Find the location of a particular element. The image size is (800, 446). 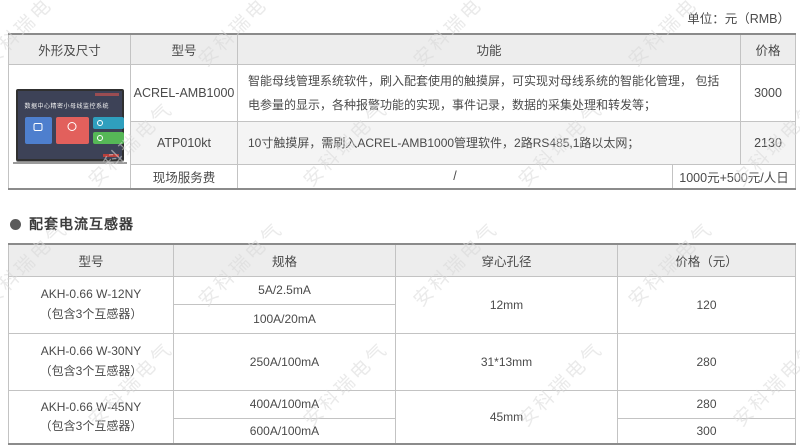

screen-footer-mark is located at coordinates (110, 155).